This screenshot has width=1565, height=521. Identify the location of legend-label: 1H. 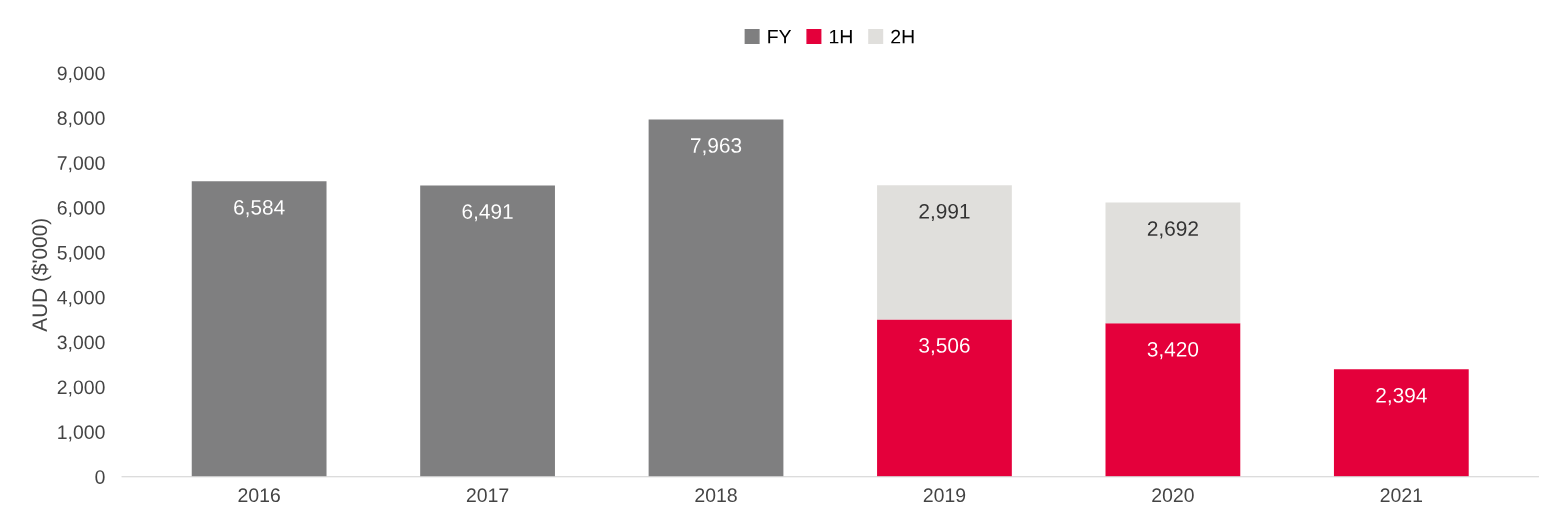
(840, 36).